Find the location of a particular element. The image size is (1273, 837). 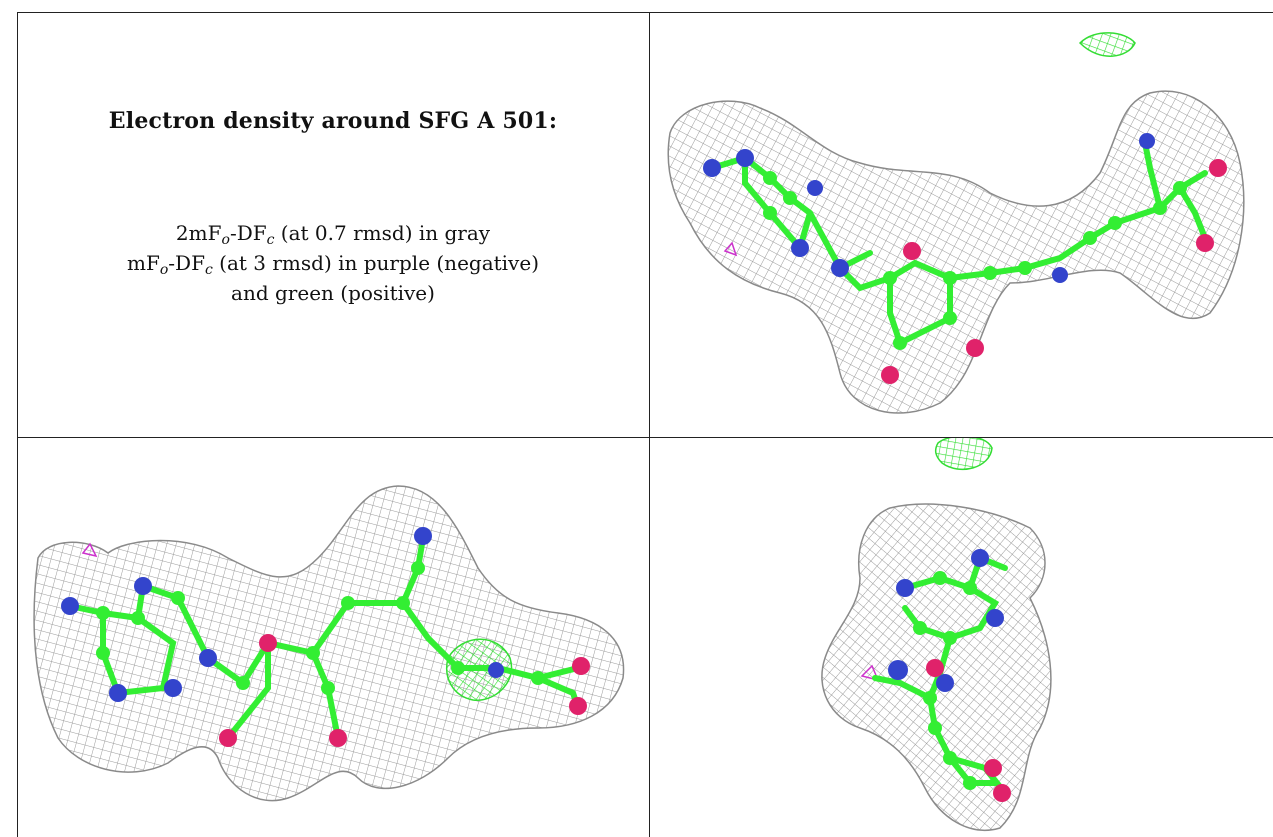

table-left-rule is located at coordinates (17, 424).